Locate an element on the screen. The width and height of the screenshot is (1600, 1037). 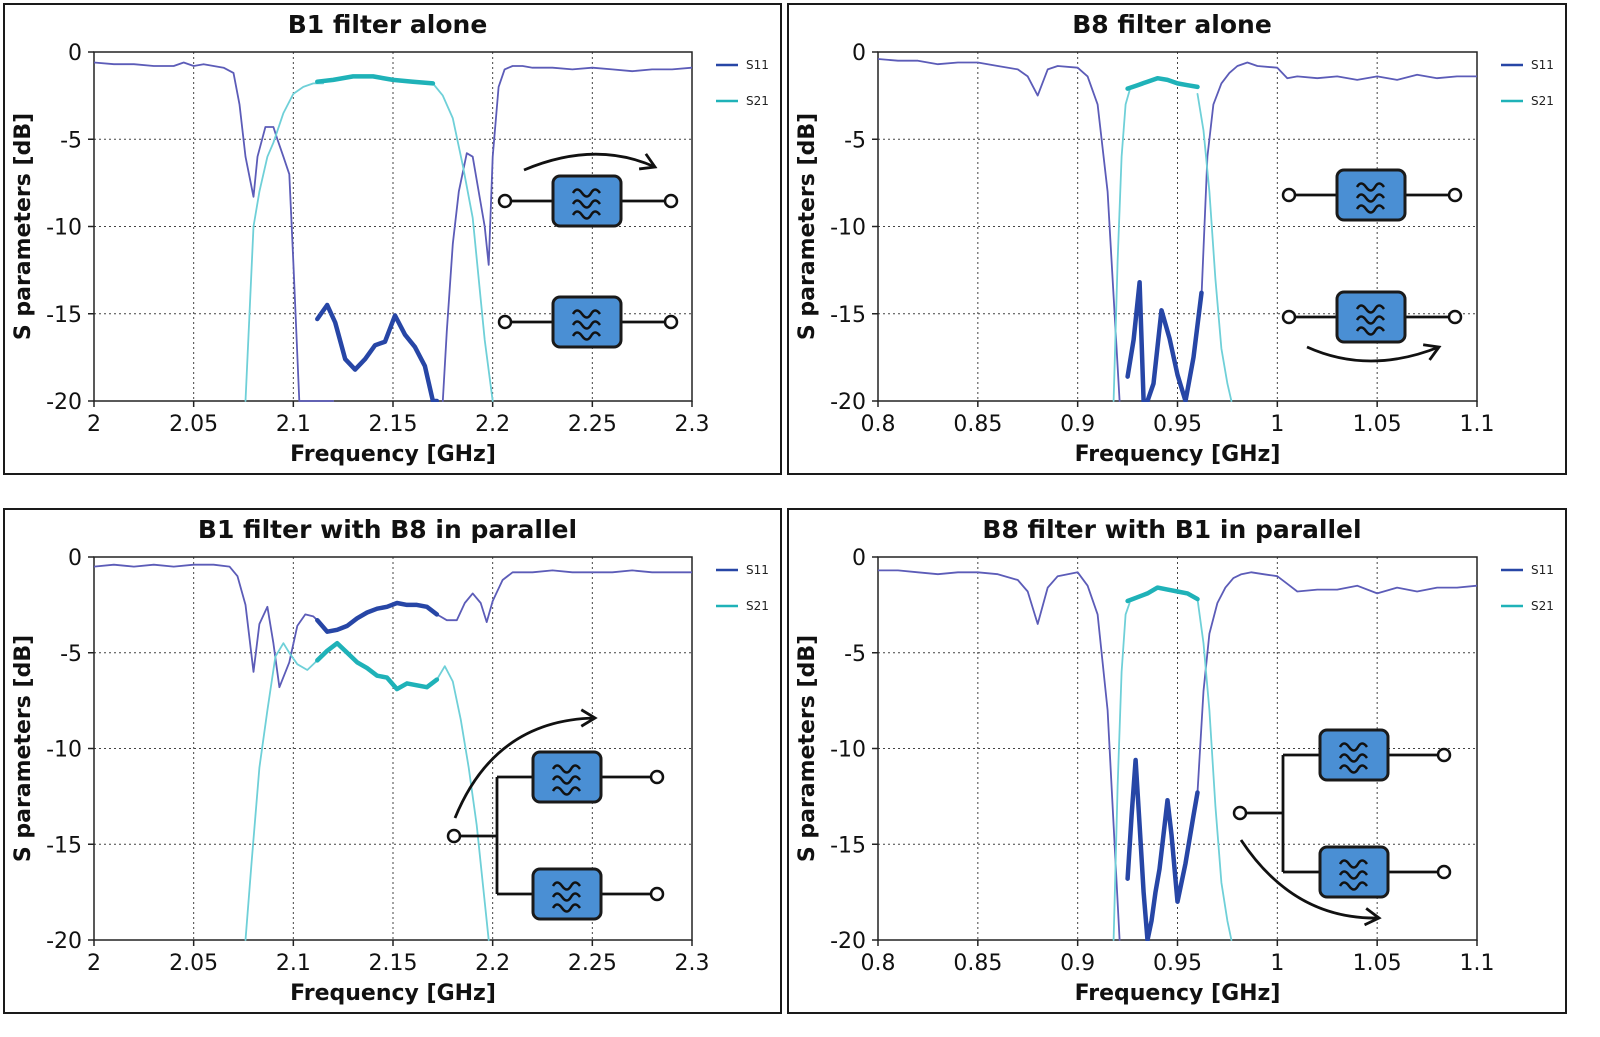
arrow-head-icon is located at coordinates (648, 162).